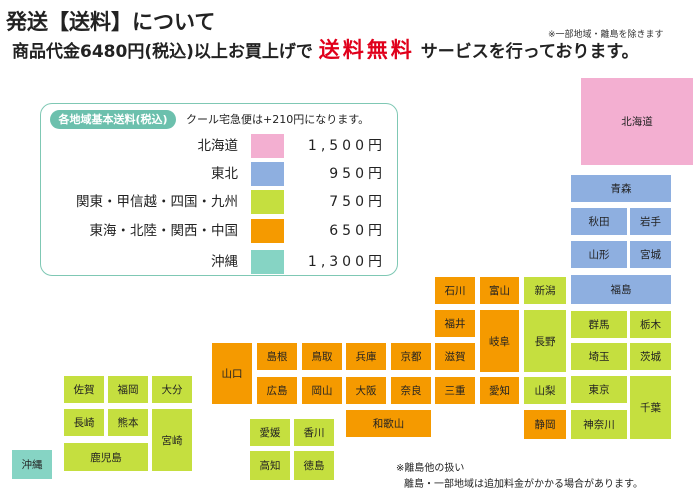 The width and height of the screenshot is (700, 500). I want to click on legend-label: 東北, so click(224, 174).